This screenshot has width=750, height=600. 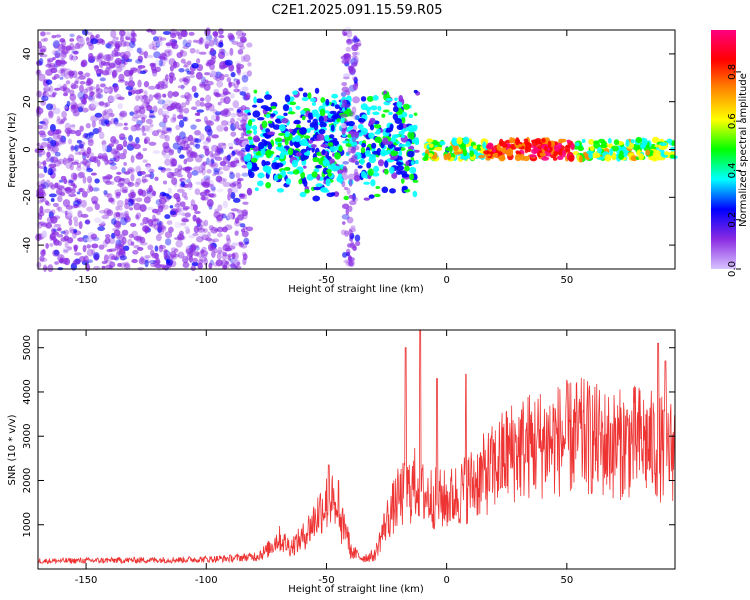 I want to click on spectrogram-x-label: Height of straight line (km), so click(x=356, y=289).